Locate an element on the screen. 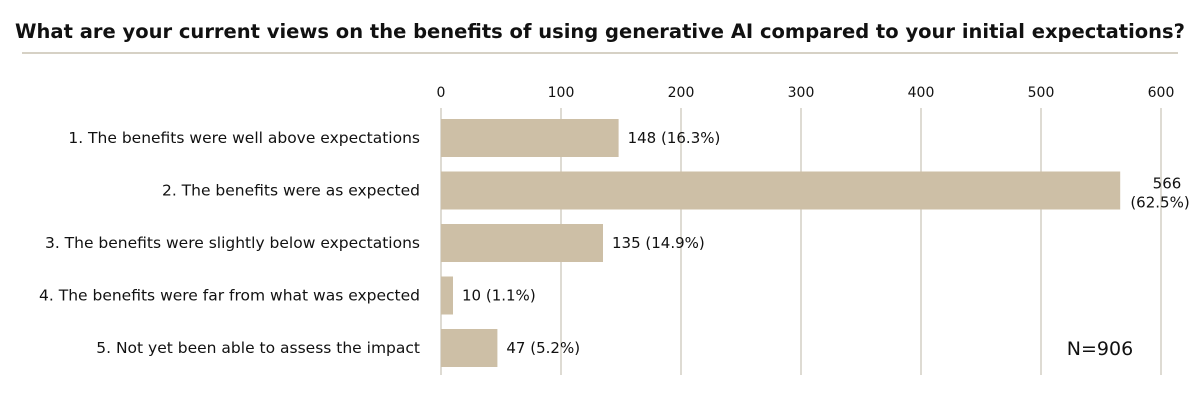 The image size is (1200, 403). category-label: 2. The benefits were as expected is located at coordinates (291, 191).